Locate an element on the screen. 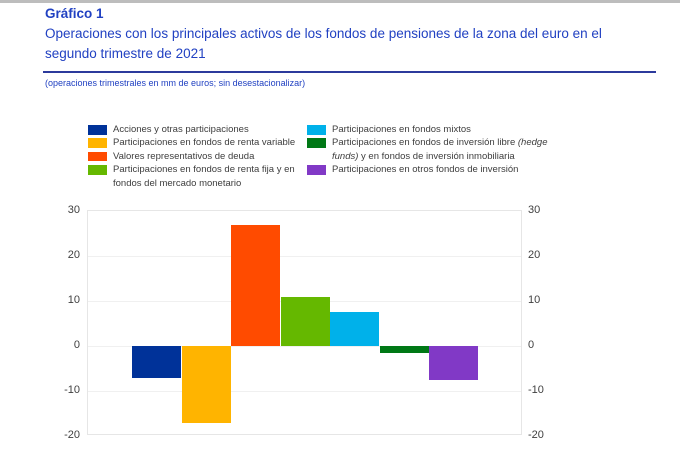  legend-item: Valores representativos de deuda is located at coordinates (197, 156).